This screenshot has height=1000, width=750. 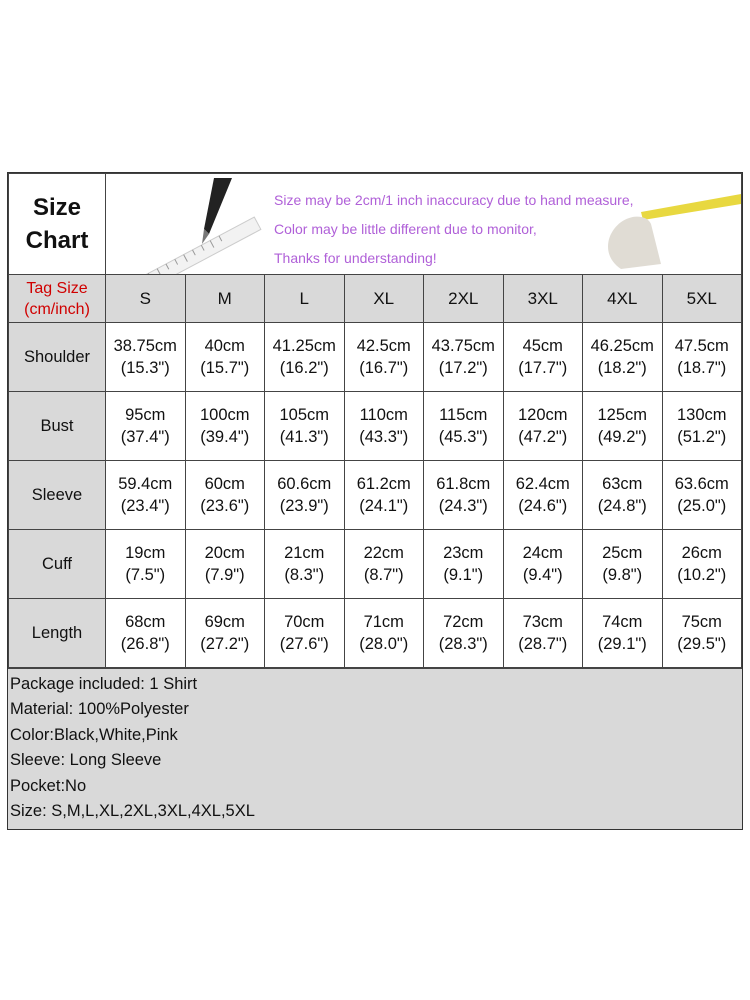 What do you see at coordinates (463, 622) in the screenshot?
I see `cm-value: 72cm` at bounding box center [463, 622].